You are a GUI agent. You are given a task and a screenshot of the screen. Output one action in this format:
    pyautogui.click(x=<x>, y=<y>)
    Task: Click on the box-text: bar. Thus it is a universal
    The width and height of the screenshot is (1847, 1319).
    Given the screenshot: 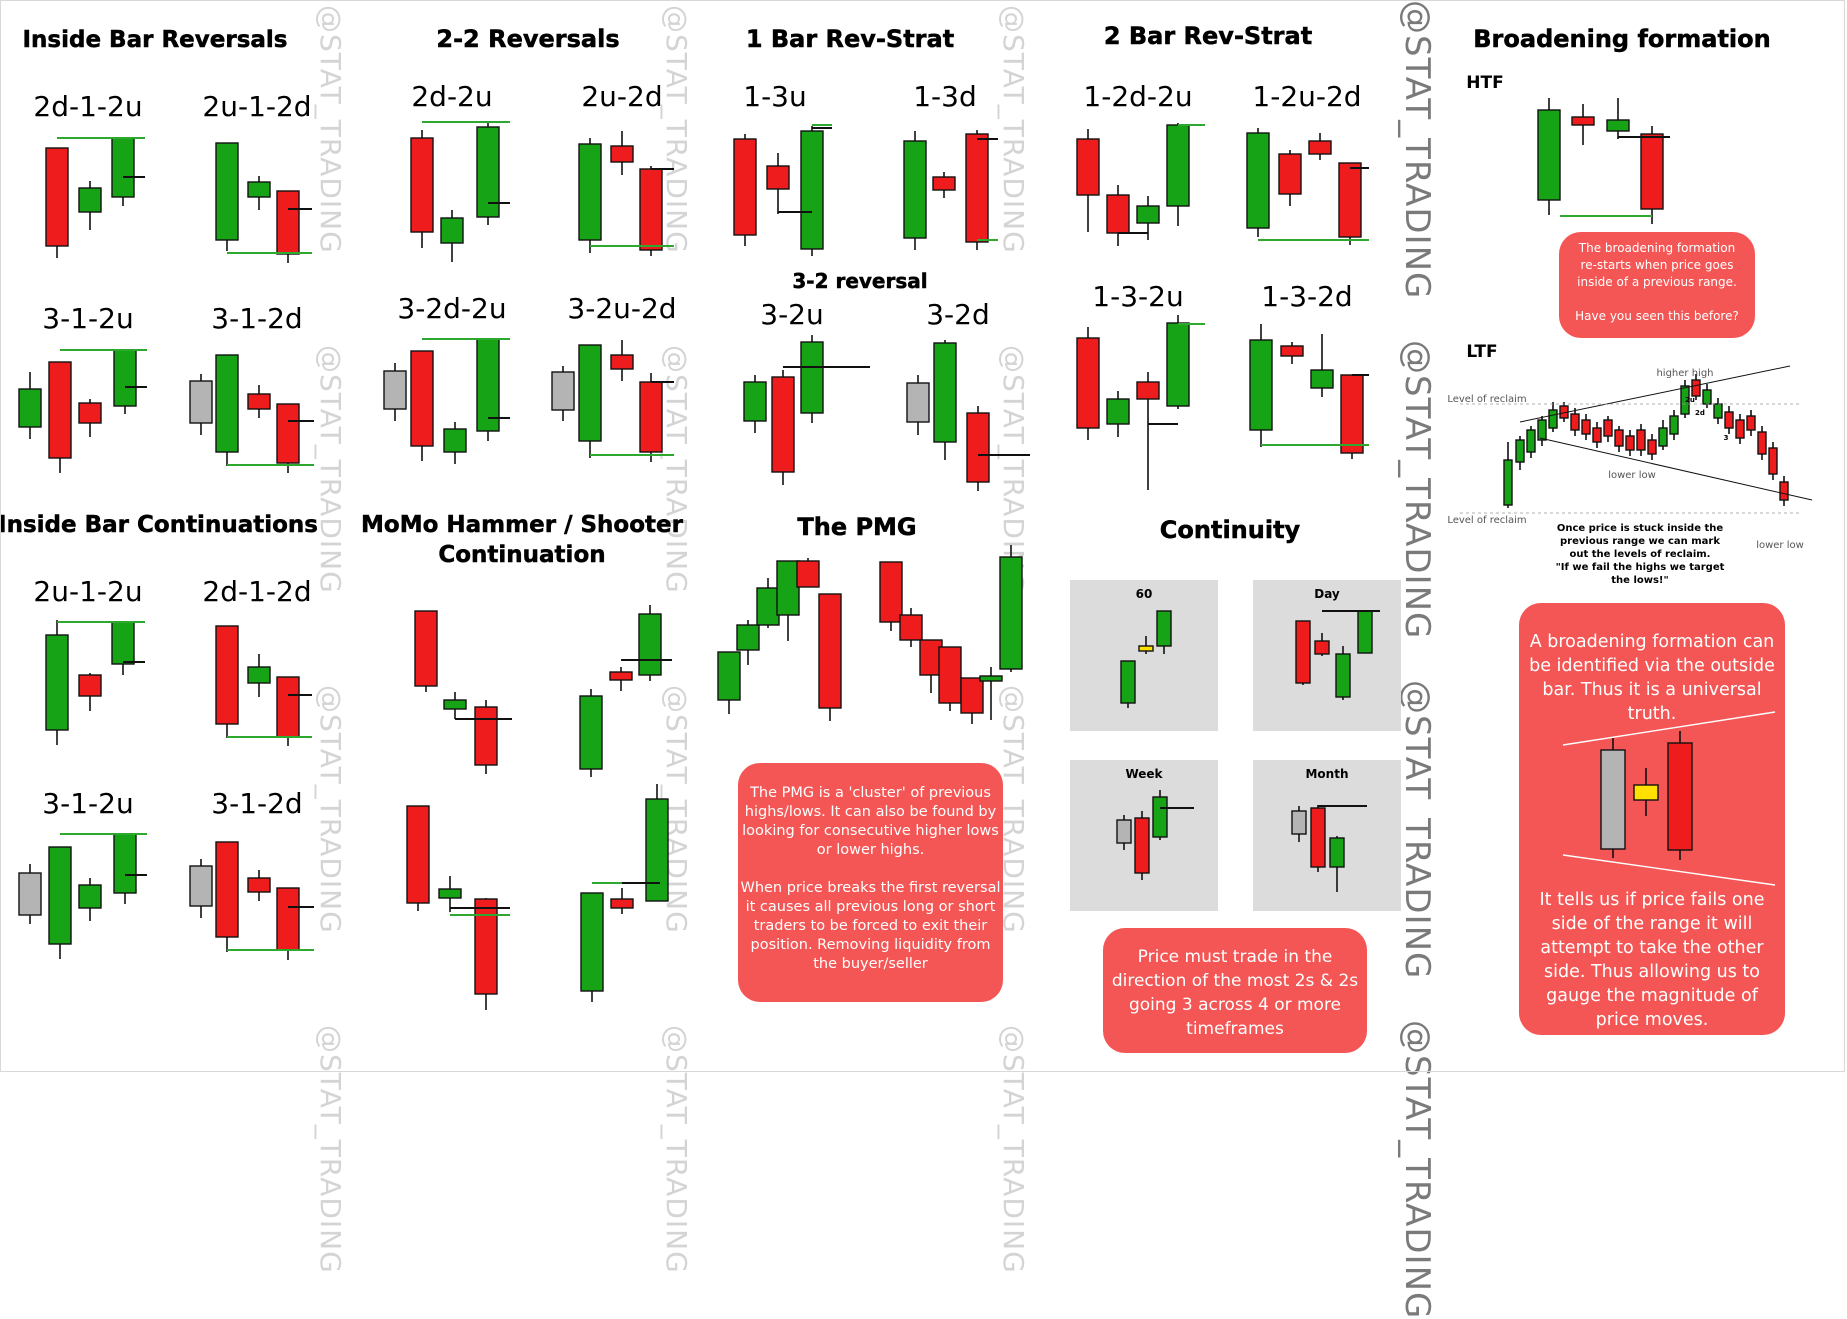 What is the action you would take?
    pyautogui.click(x=1651, y=690)
    